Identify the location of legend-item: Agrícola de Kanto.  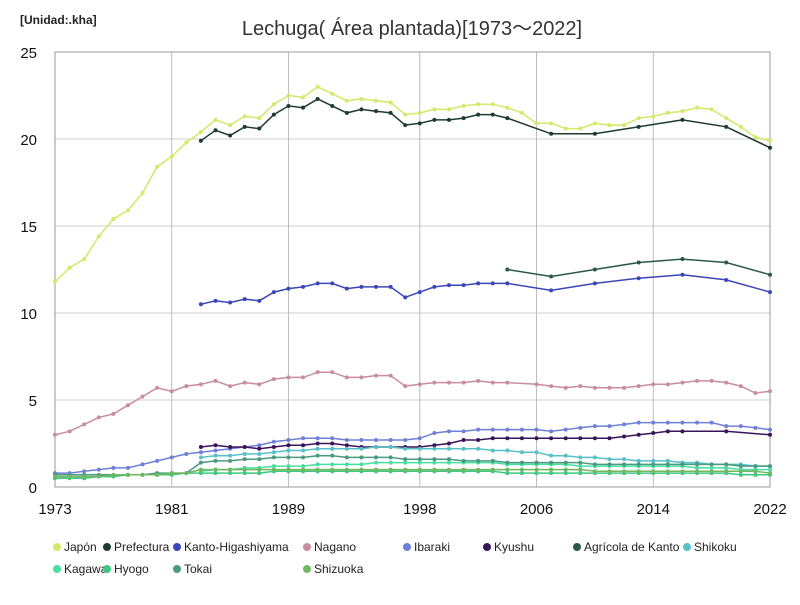
(626, 547).